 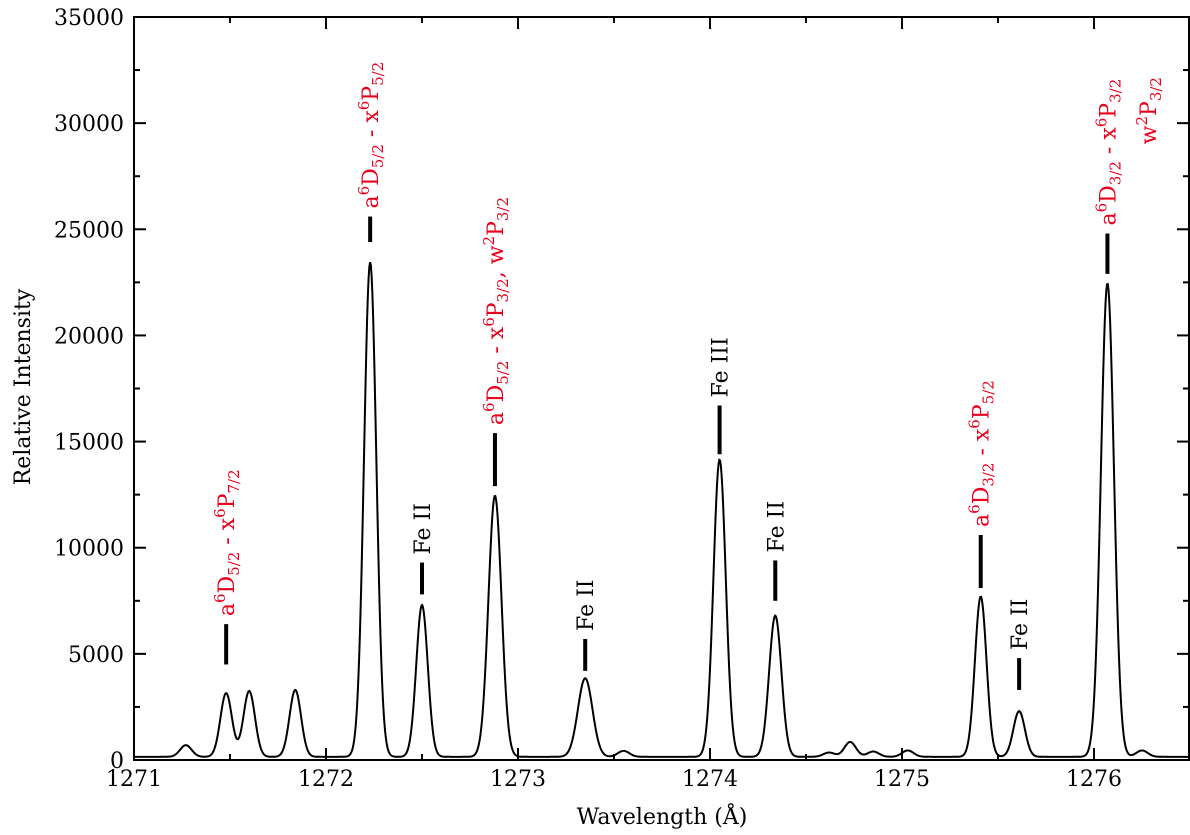 What do you see at coordinates (89, 230) in the screenshot?
I see `y-tick-label: 25000` at bounding box center [89, 230].